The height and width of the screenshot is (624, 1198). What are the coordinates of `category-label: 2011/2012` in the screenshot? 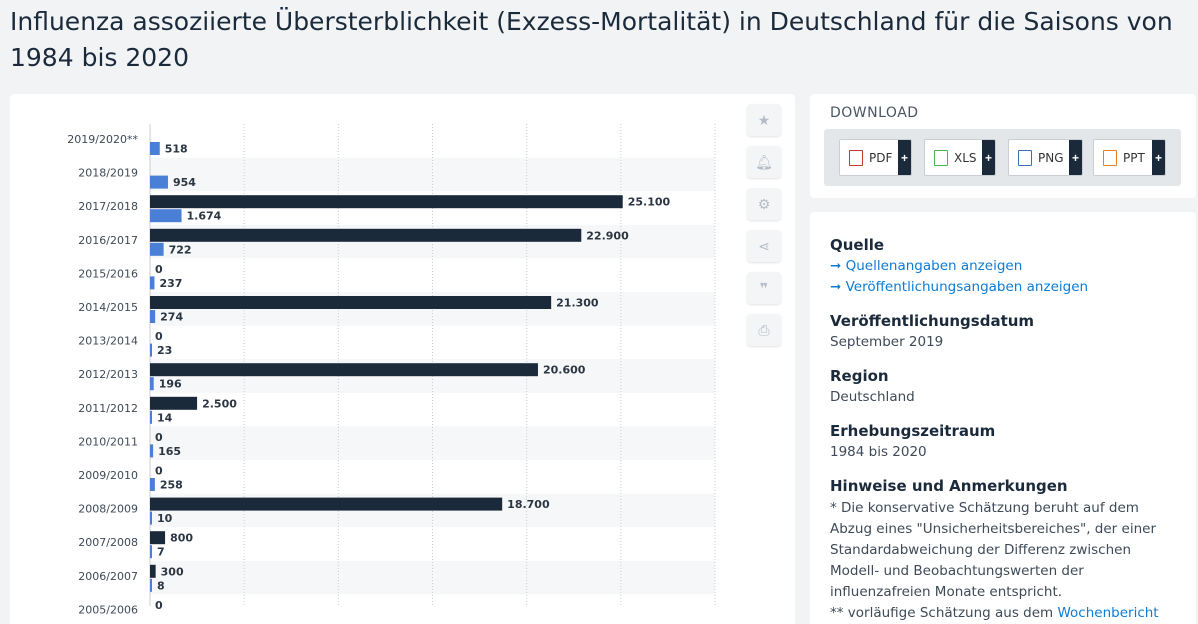 It's located at (108, 408).